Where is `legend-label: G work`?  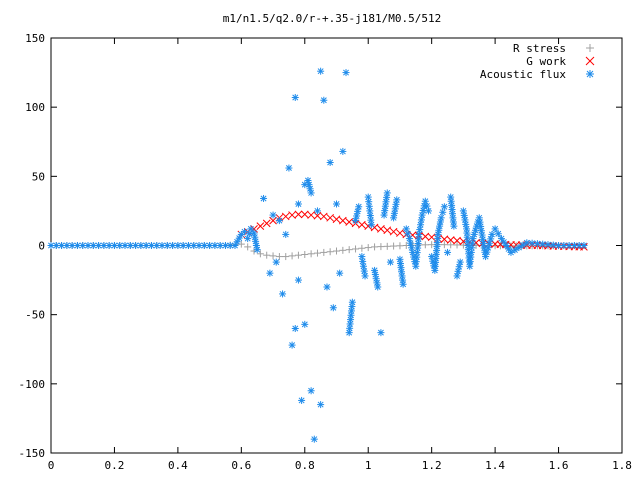 legend-label: G work is located at coordinates (546, 61).